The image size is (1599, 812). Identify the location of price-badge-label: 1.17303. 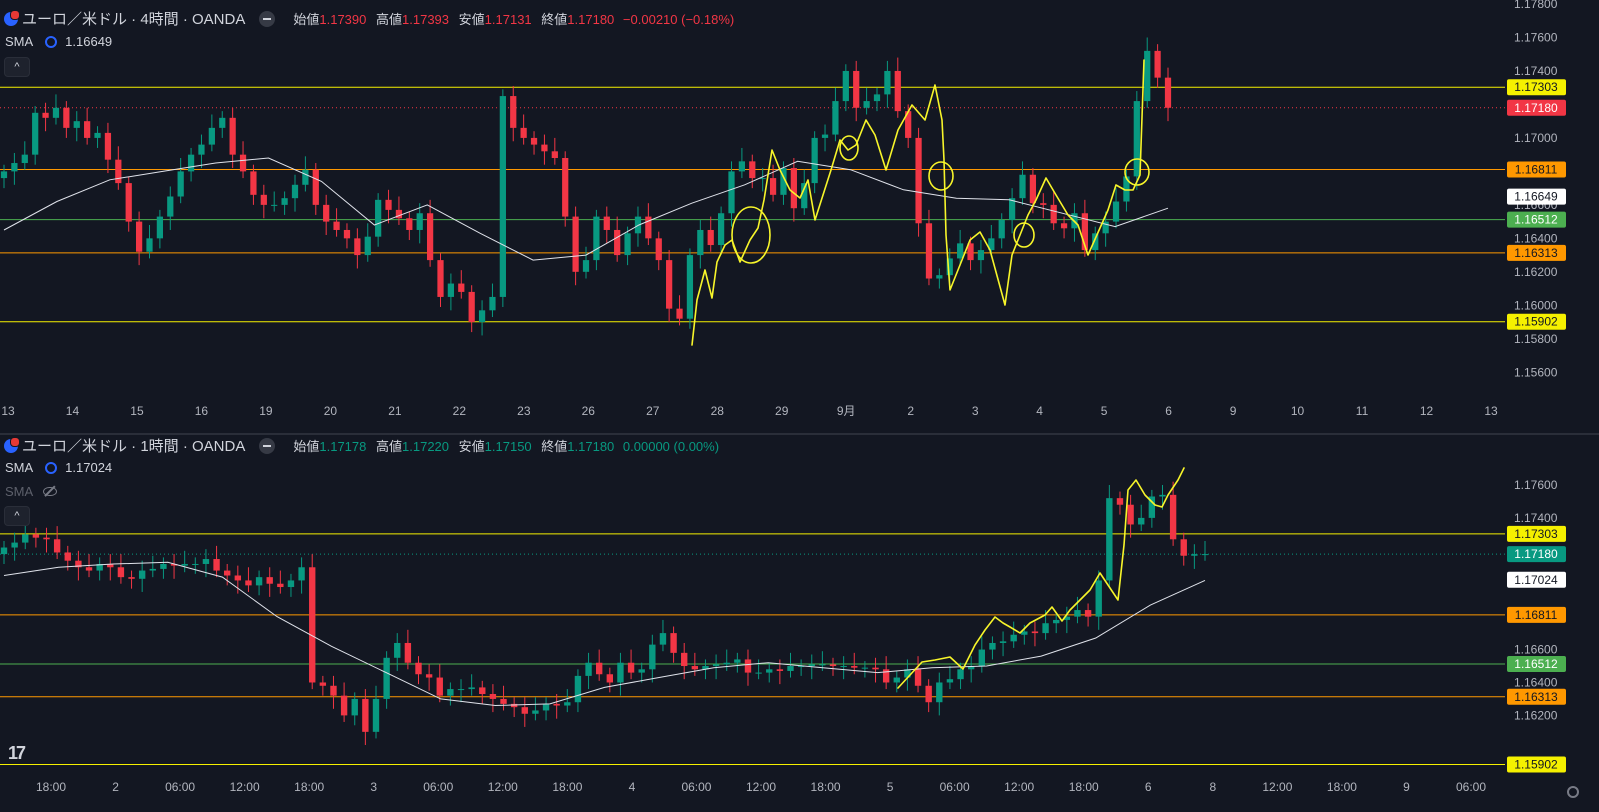
(1536, 534).